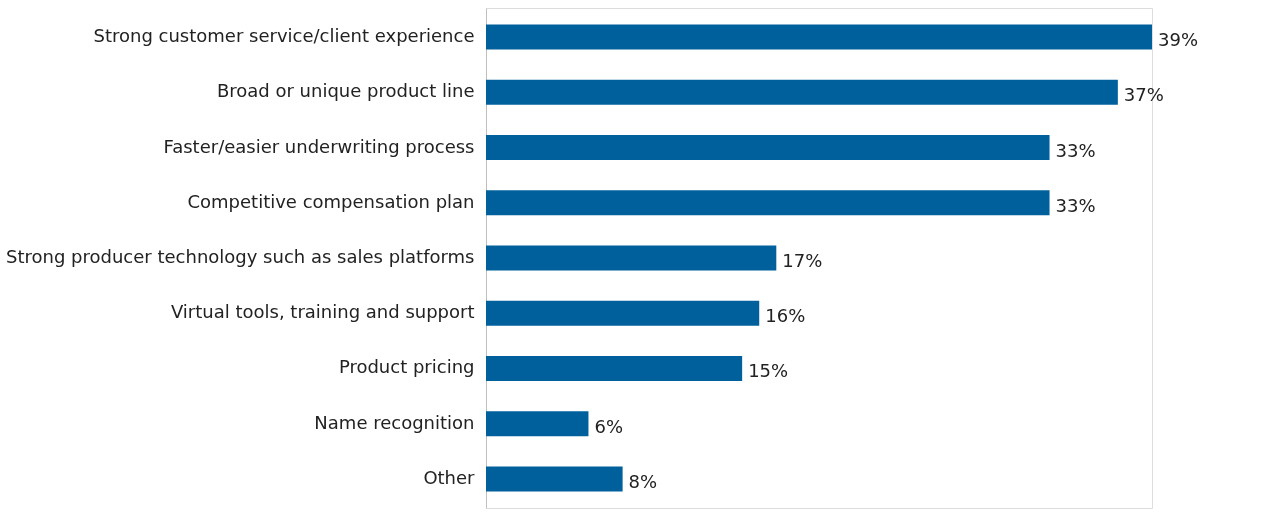 This screenshot has width=1261, height=520. Describe the element at coordinates (609, 426) in the screenshot. I see `data-label: 6%` at that location.